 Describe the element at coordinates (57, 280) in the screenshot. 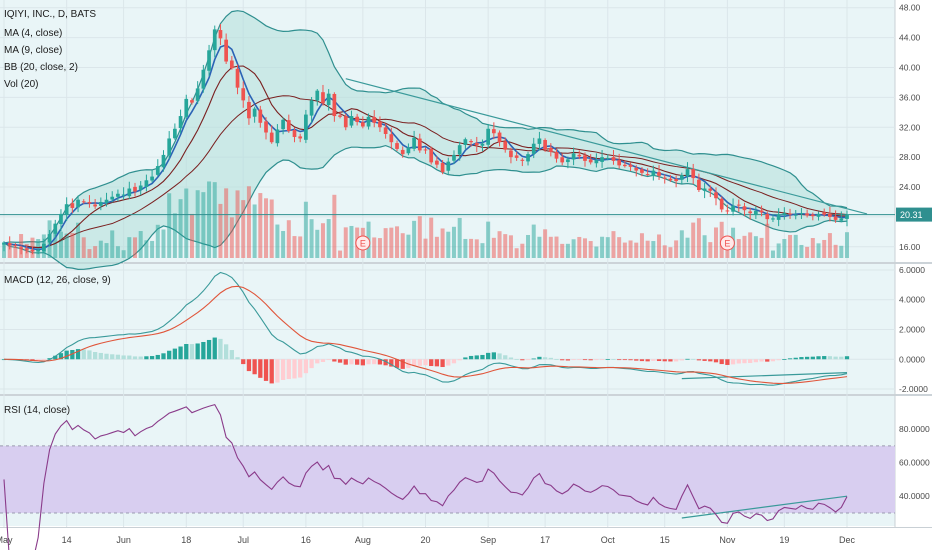

I see `legend-macd: MACD (12, 26, close, 9)` at that location.